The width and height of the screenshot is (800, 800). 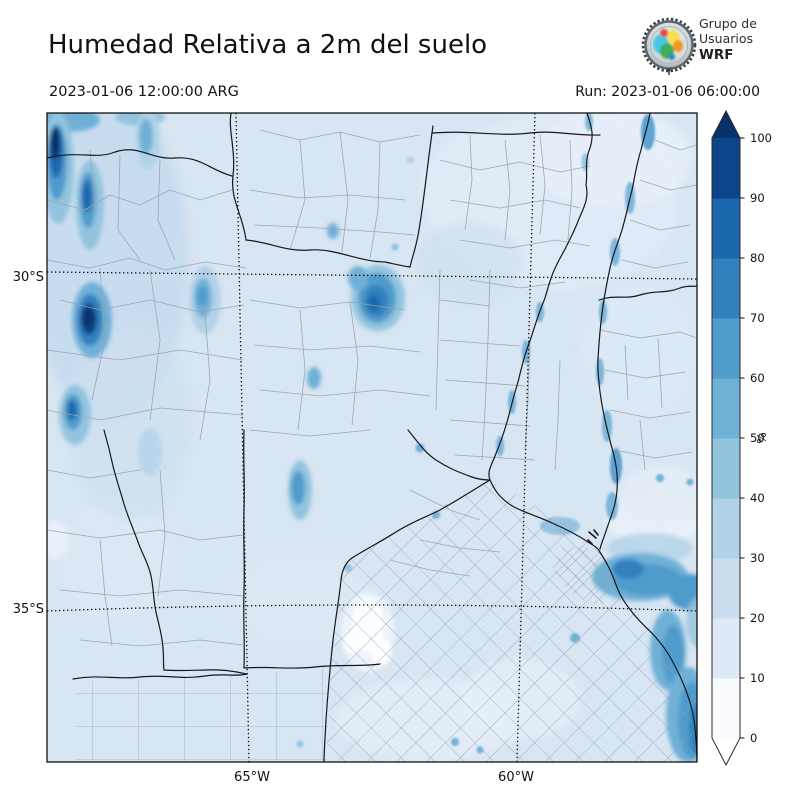 What do you see at coordinates (28, 609) in the screenshot?
I see `lat-label-35s: 35°S` at bounding box center [28, 609].